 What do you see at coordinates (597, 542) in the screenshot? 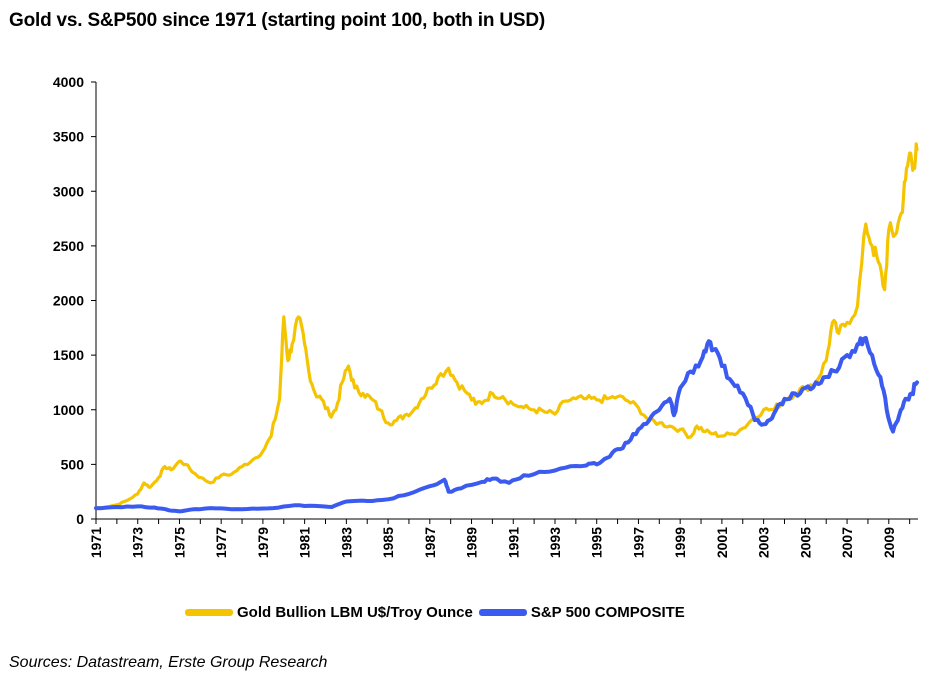
I see `x-tick-label: 1995` at bounding box center [597, 542].